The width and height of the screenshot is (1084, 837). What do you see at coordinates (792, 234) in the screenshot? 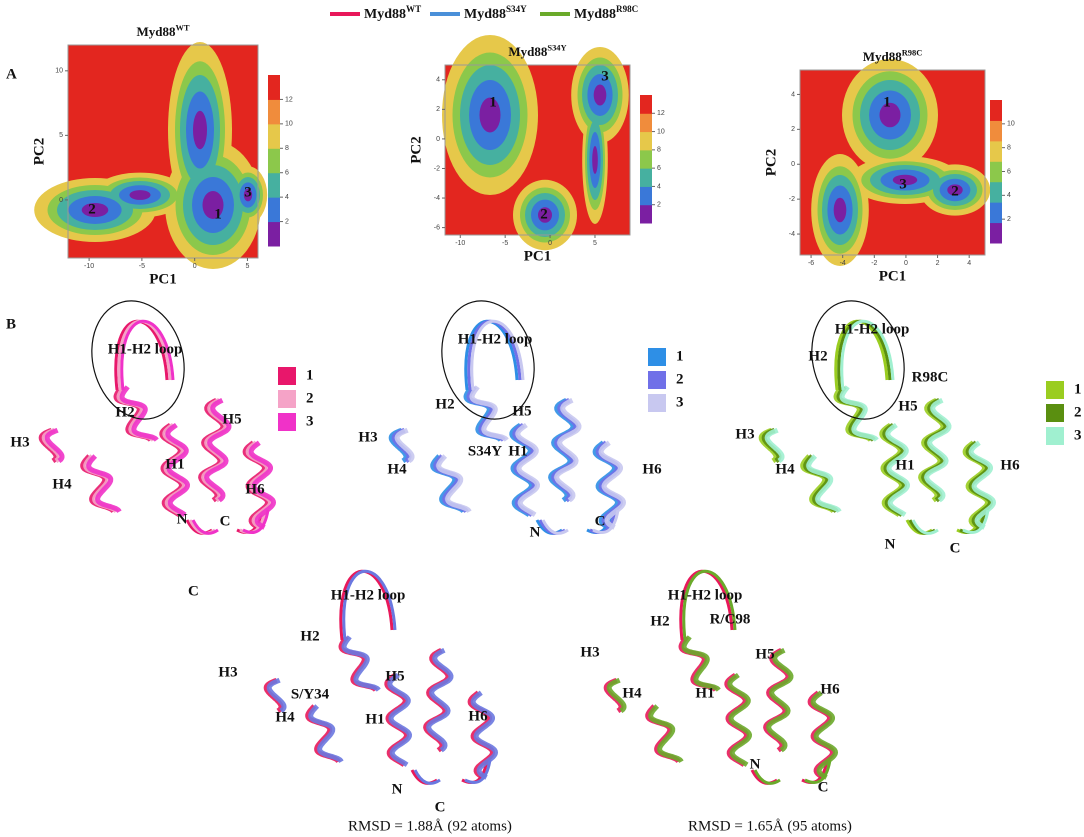
I see `y-tick-label: -4` at bounding box center [792, 234].